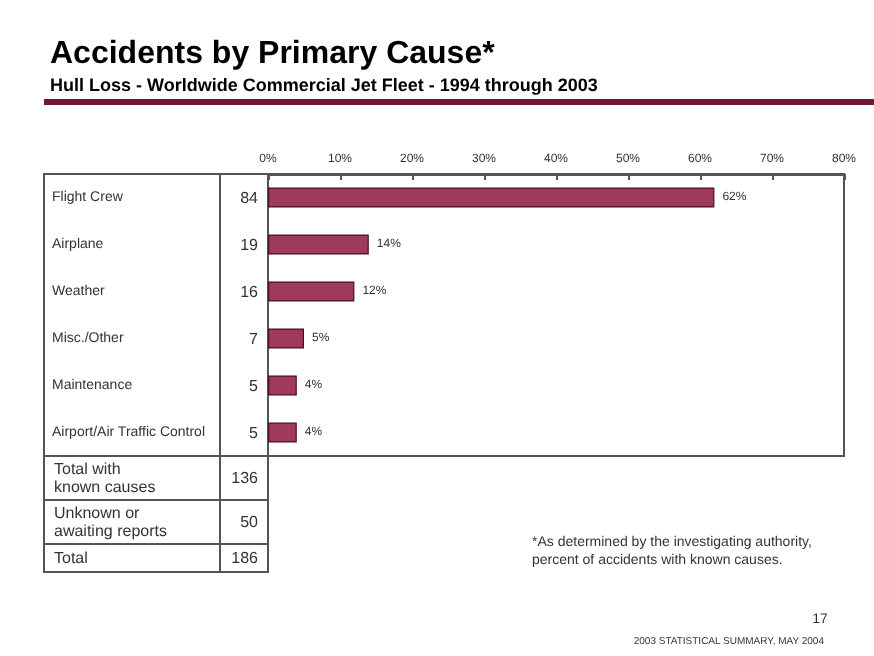  Describe the element at coordinates (250, 244) in the screenshot. I see `text: 19` at that location.